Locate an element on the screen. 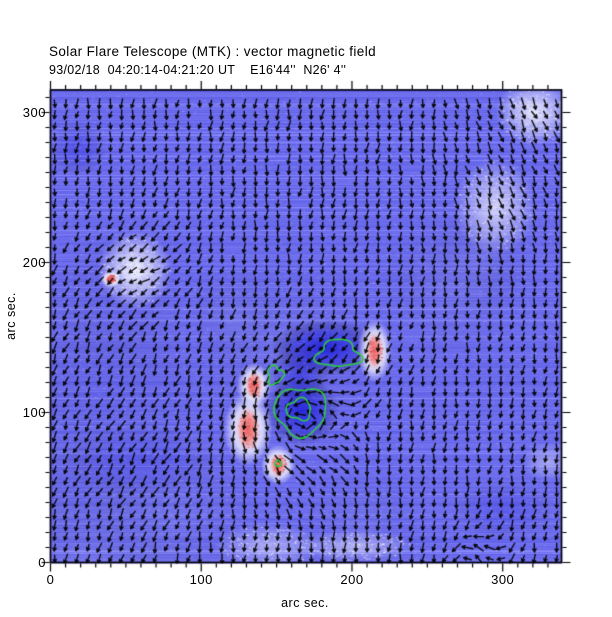 Image resolution: width=612 pixels, height=617 pixels. x-tick-label: 100 is located at coordinates (201, 579).